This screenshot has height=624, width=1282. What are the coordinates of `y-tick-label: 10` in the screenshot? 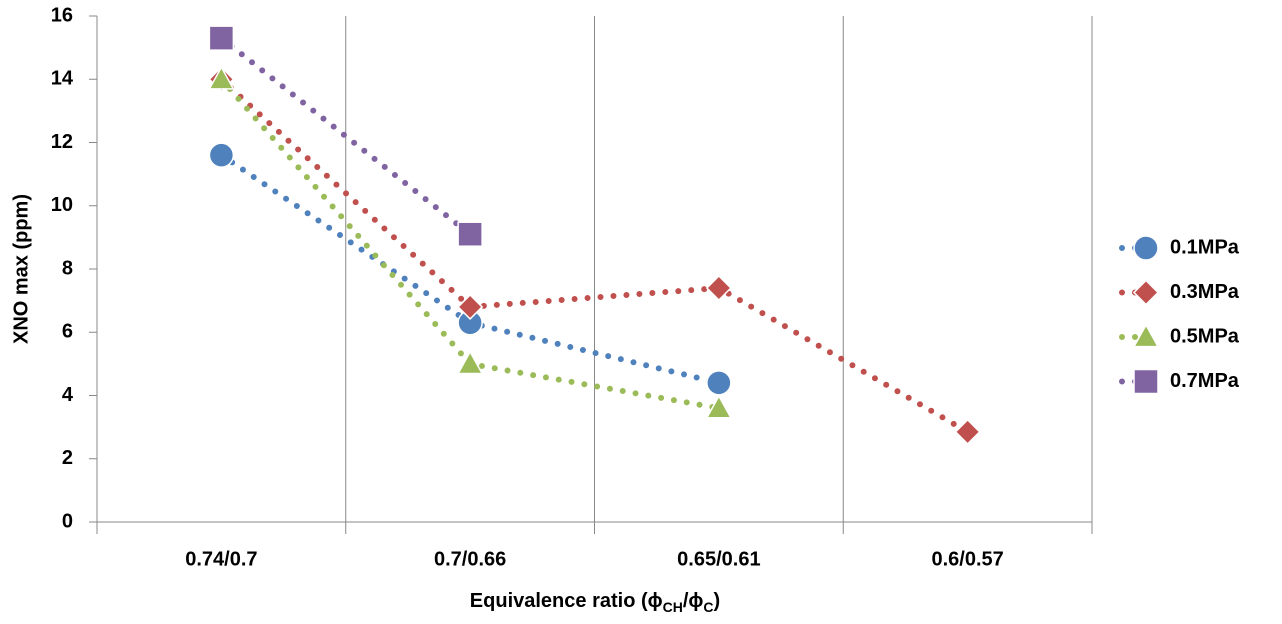 It's located at (62, 205).